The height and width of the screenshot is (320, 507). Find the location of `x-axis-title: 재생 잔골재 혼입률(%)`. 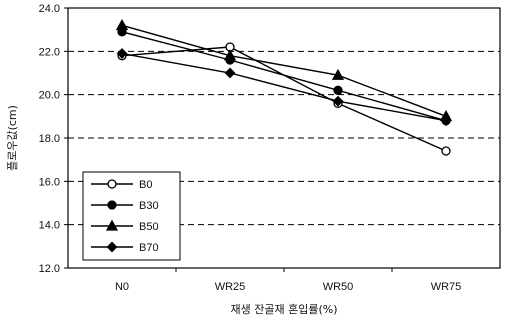

x-axis-title: 재생 잔골재 혼입률(%) is located at coordinates (284, 309).